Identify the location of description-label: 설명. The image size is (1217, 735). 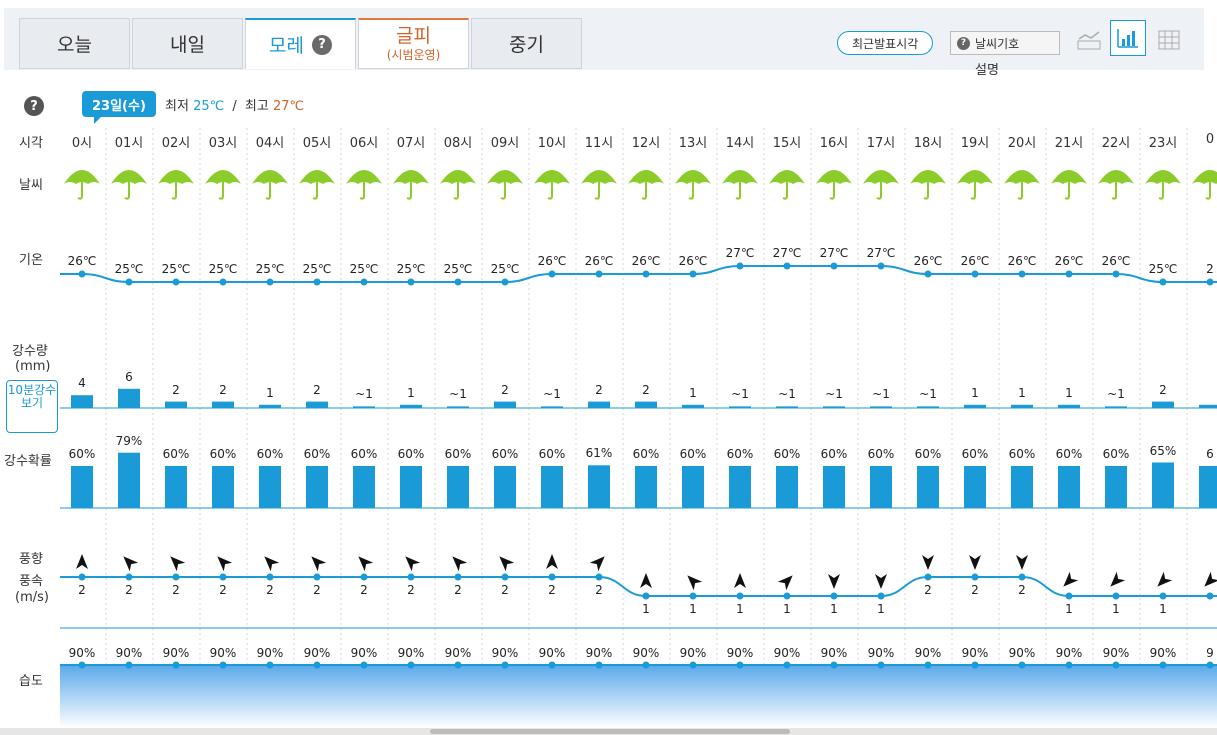
(987, 70).